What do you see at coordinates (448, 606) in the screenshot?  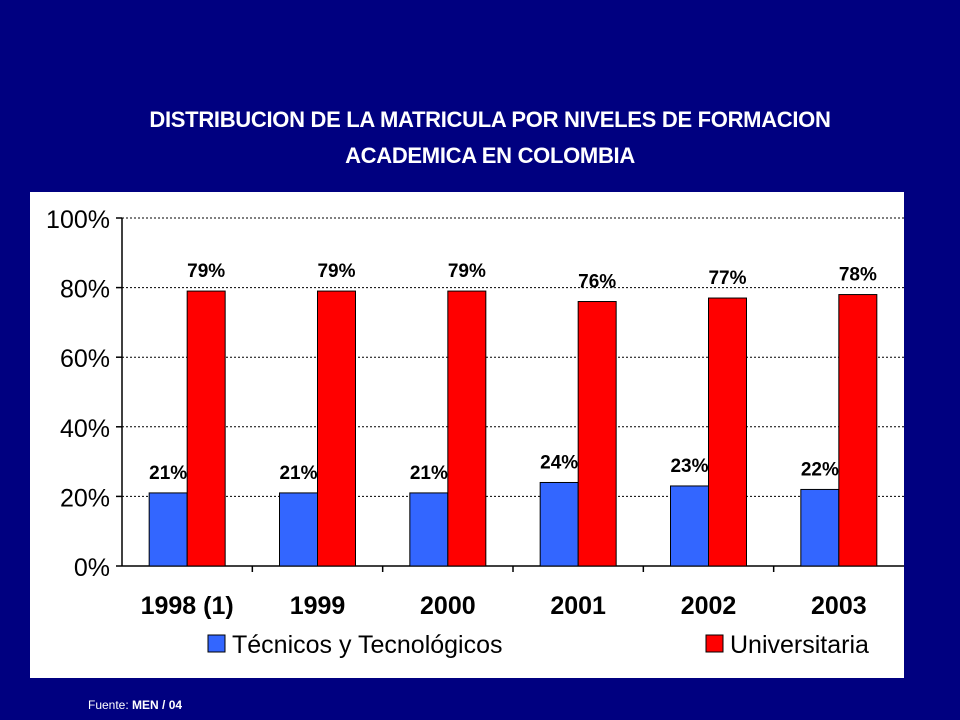 I see `x-tick-label: 2000` at bounding box center [448, 606].